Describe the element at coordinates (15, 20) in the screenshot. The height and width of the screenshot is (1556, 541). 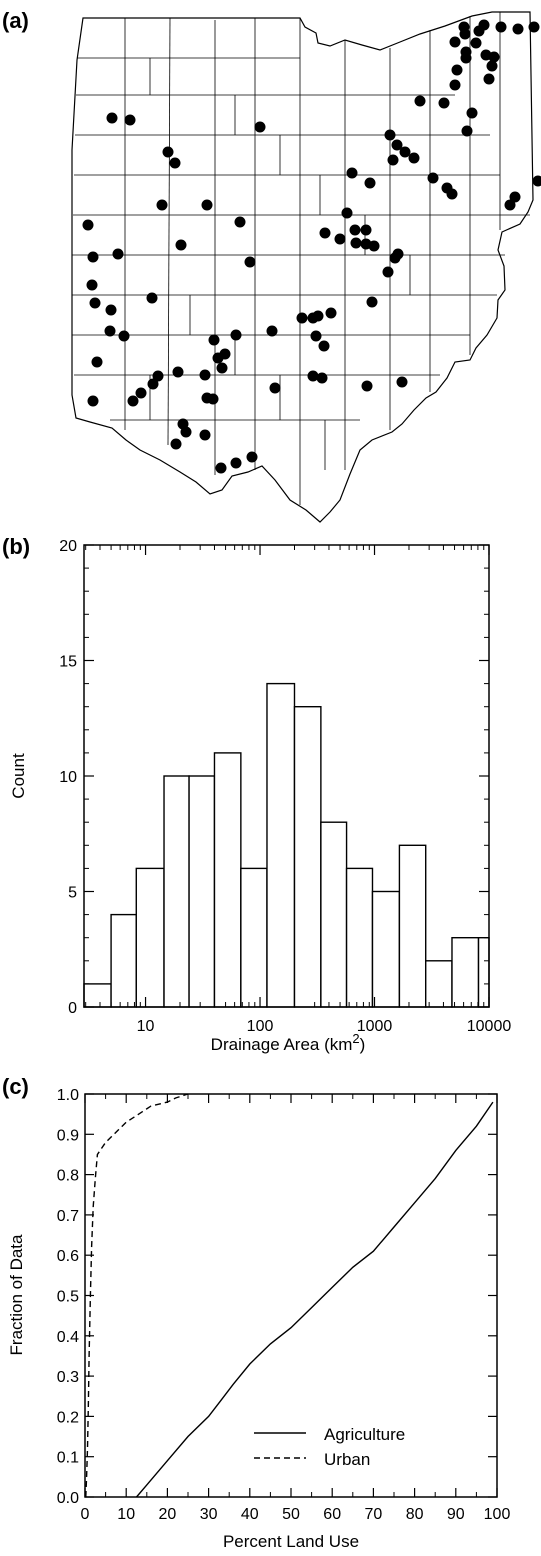
I see `panel-a-label: (a)` at that location.